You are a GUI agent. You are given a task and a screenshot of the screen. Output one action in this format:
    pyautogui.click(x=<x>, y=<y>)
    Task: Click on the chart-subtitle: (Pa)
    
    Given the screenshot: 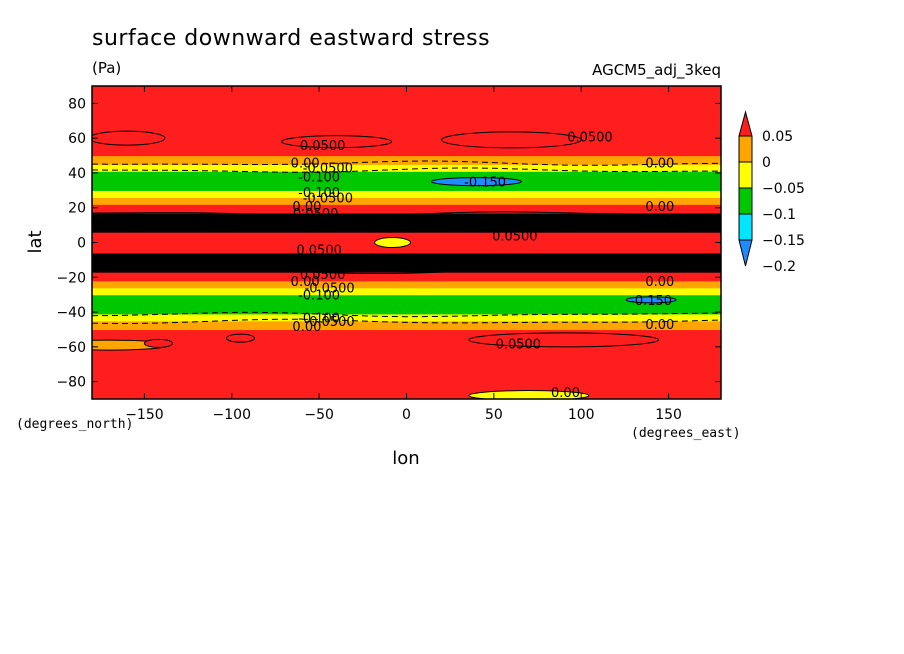 What is the action you would take?
    pyautogui.click(x=106, y=68)
    